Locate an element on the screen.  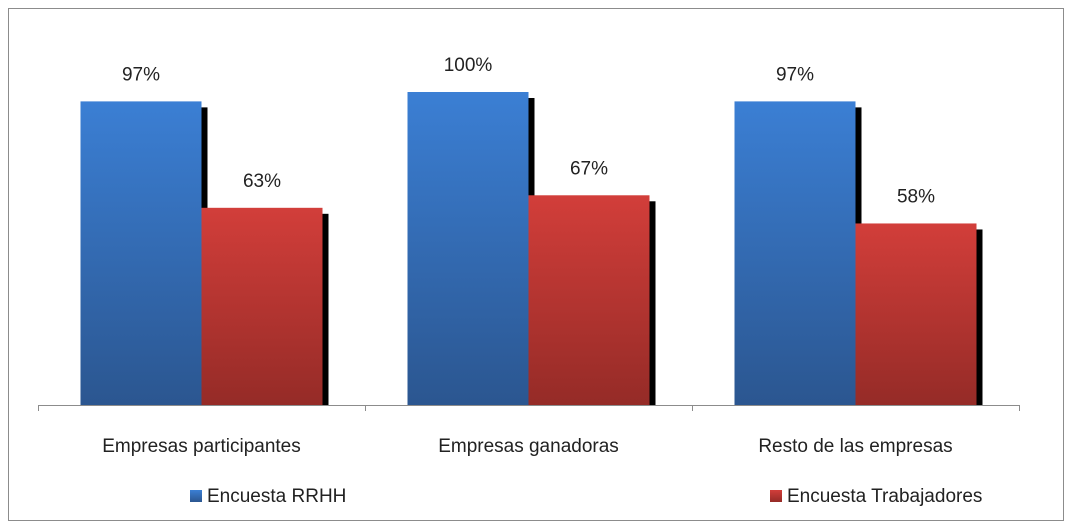
legend-label: Encuesta Trabajadores is located at coordinates (884, 496).